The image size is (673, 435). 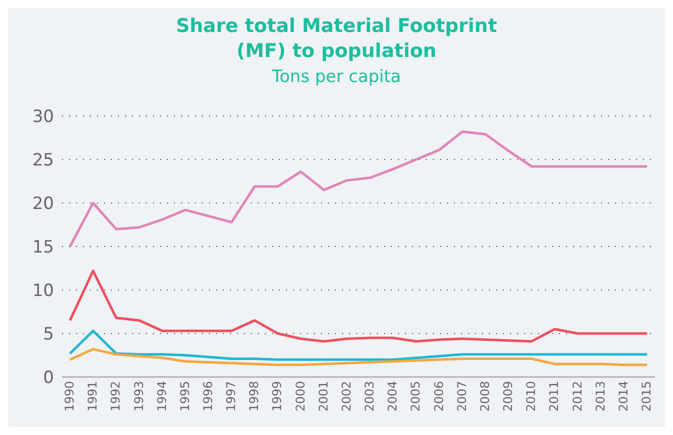 What do you see at coordinates (439, 396) in the screenshot?
I see `x-tick-label: 2006` at bounding box center [439, 396].